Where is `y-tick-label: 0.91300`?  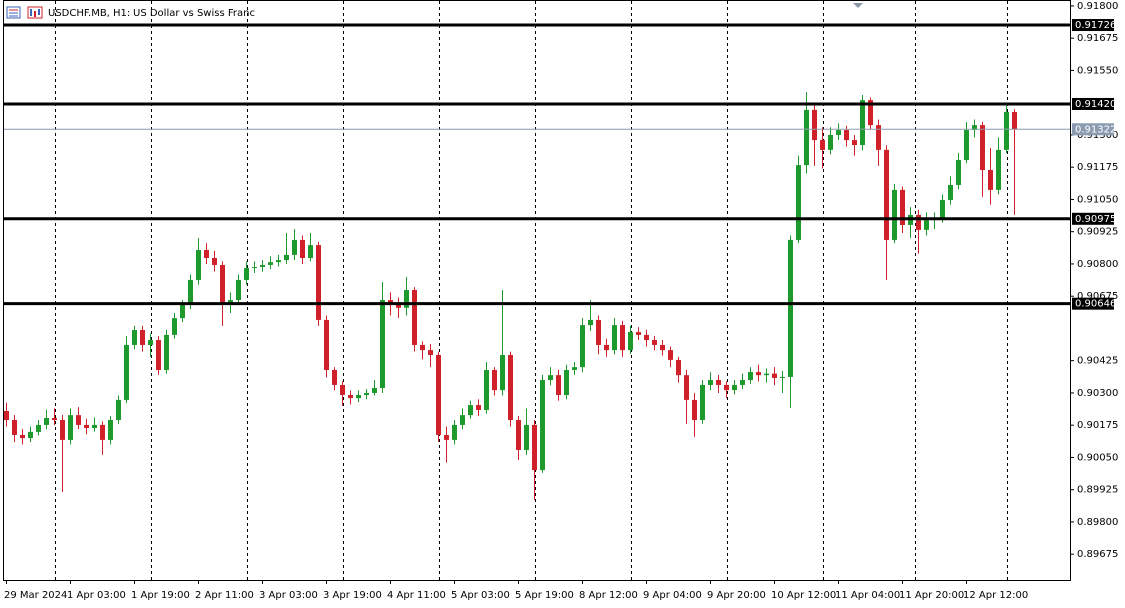
y-tick-label: 0.91300 is located at coordinates (1097, 135).